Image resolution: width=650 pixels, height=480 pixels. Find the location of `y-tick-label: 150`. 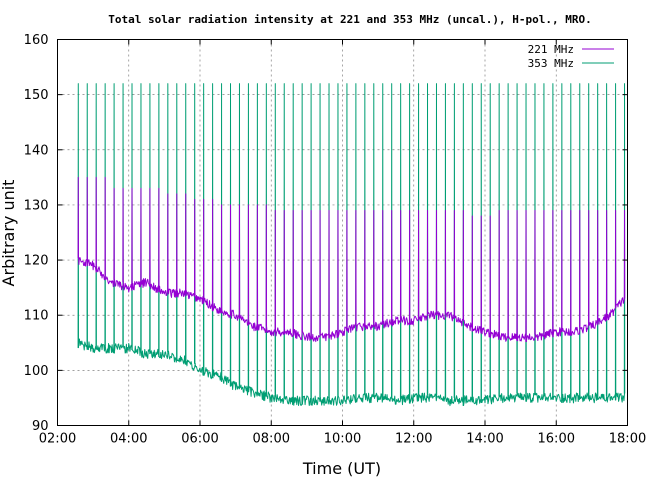

y-tick-label: 150 is located at coordinates (36, 95).